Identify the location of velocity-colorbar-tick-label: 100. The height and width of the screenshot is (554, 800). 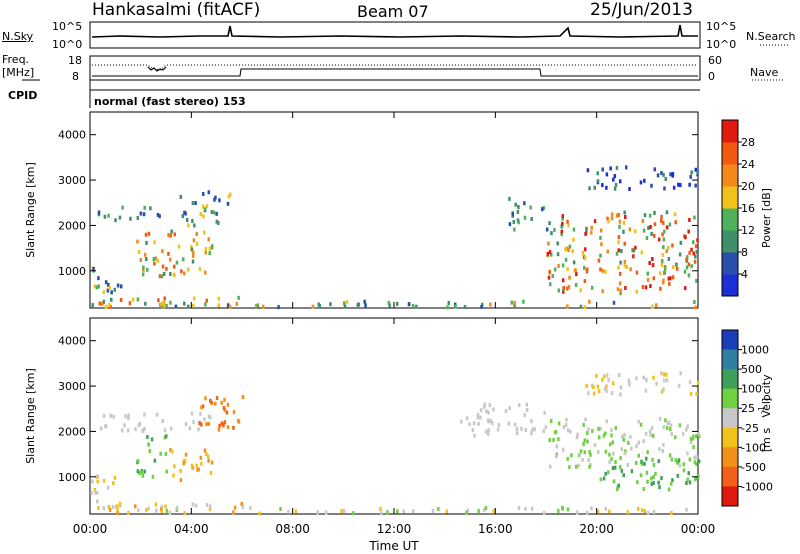
(751, 389).